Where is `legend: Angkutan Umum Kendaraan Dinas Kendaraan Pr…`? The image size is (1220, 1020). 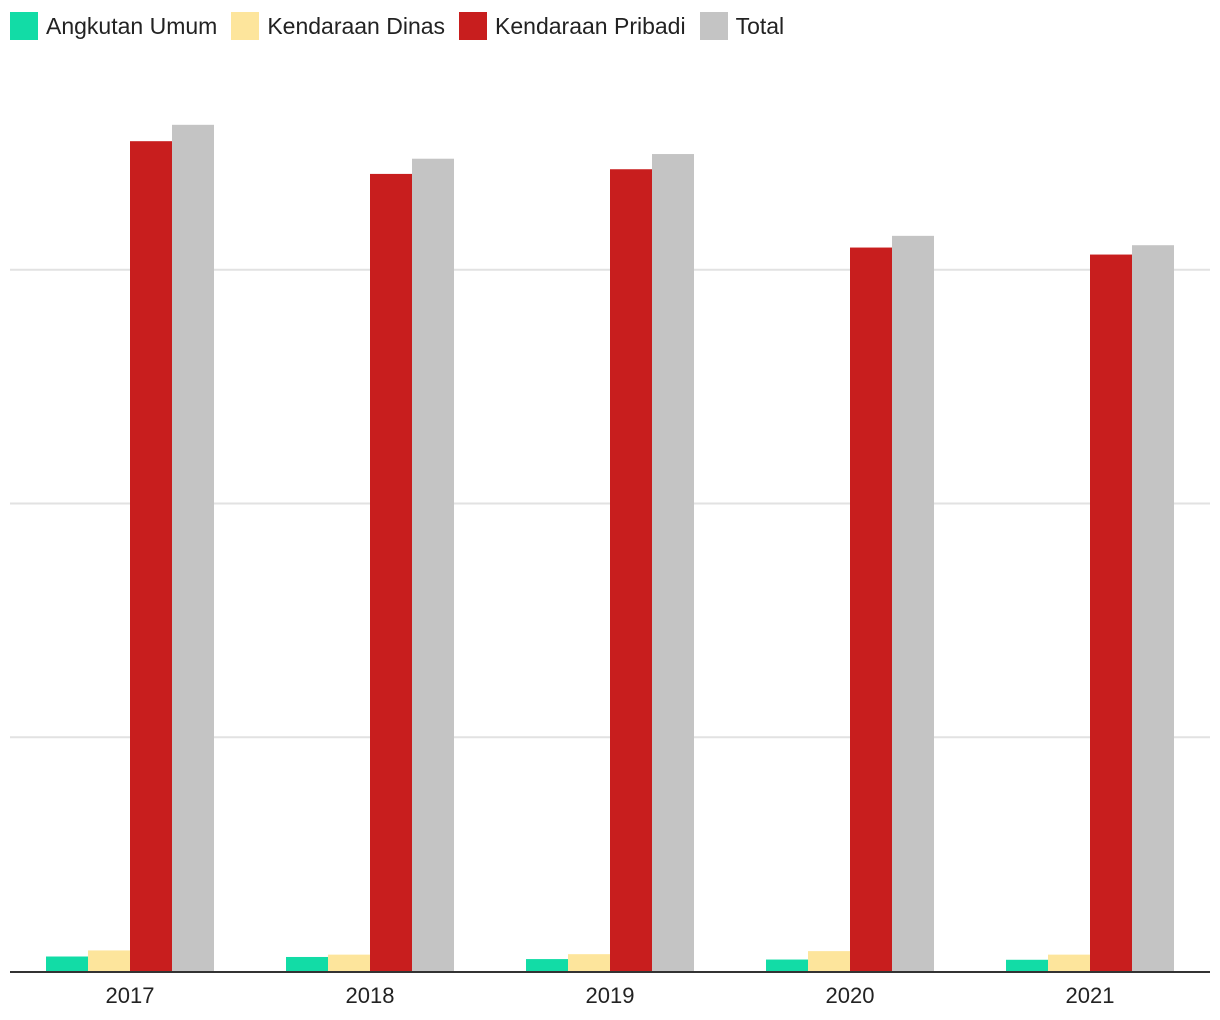 legend: Angkutan Umum Kendaraan Dinas Kendaraan Pr… is located at coordinates (404, 26).